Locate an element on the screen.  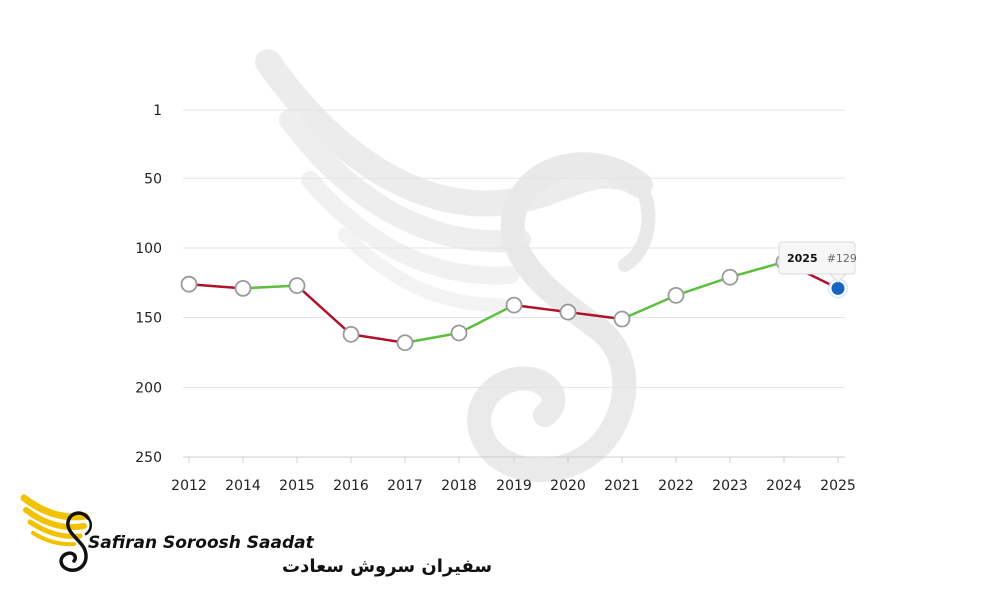
x-tick-label: 2022 is located at coordinates (676, 486).